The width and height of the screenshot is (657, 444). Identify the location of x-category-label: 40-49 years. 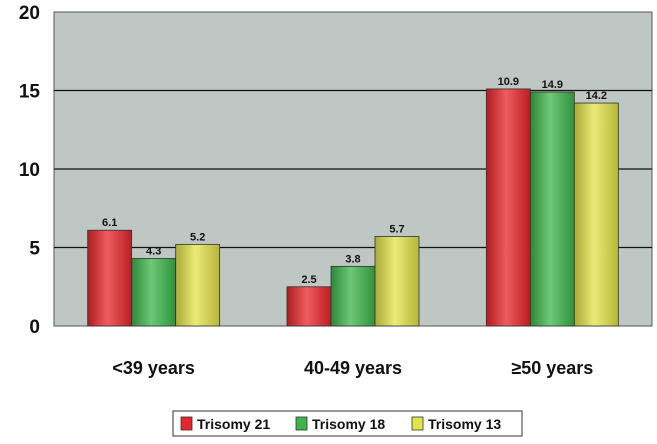
(353, 368).